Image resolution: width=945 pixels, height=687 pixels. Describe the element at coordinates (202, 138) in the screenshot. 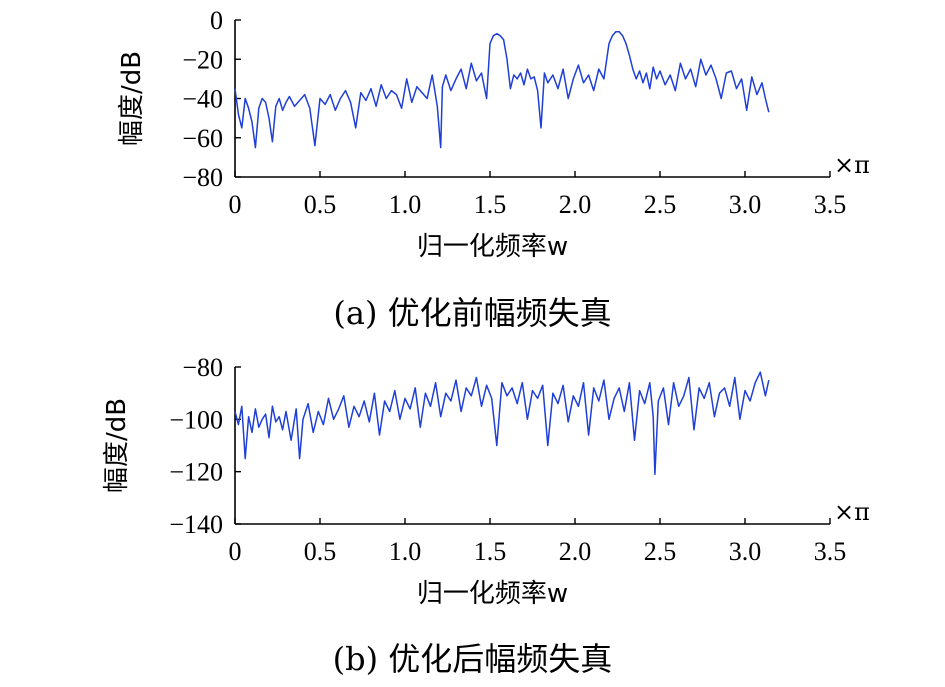

I see `y-tick-label: −60` at that location.